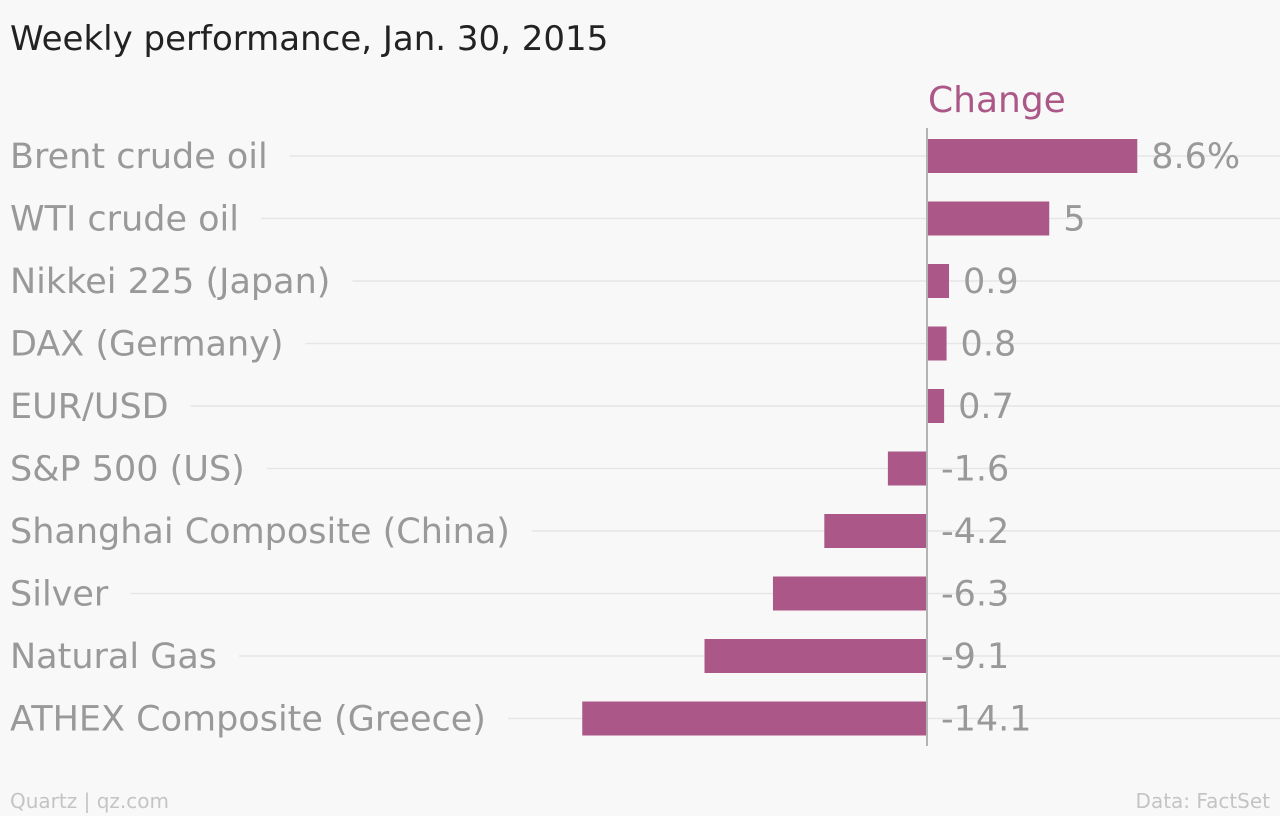 This screenshot has height=816, width=1280. I want to click on category-label: Shanghai Composite (China), so click(260, 532).